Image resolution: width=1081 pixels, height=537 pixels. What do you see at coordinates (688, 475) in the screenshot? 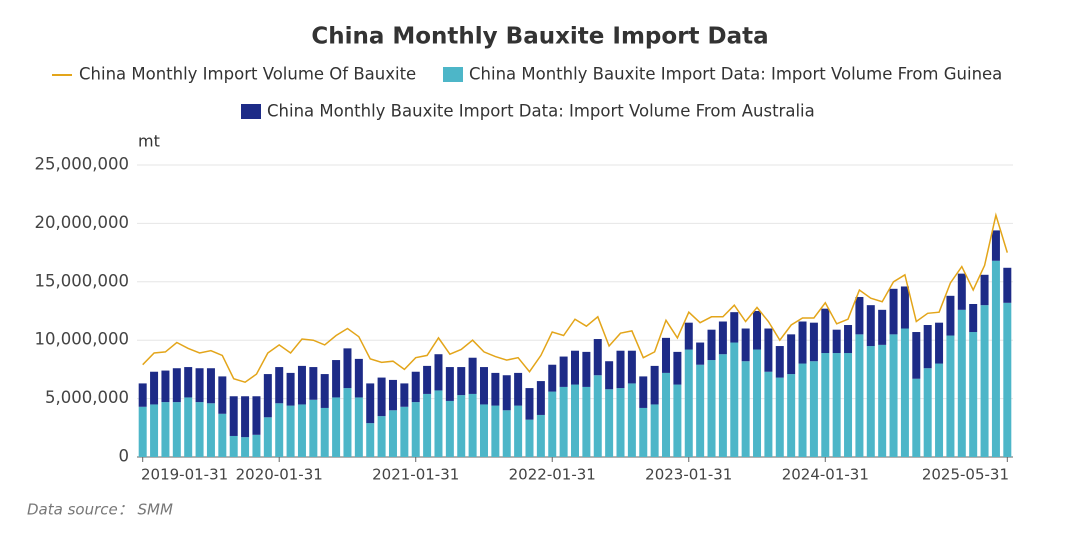
I see `x-tick-label: 2023-01-31` at bounding box center [688, 475].